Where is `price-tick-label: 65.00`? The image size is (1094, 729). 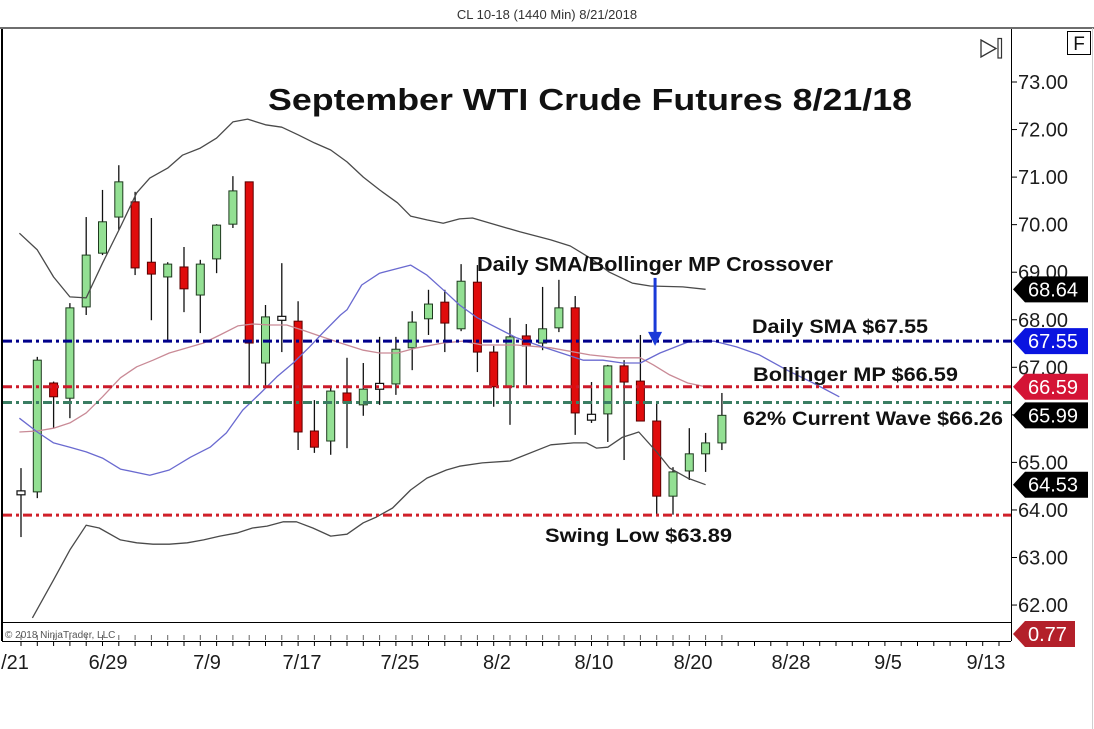 price-tick-label: 65.00 is located at coordinates (1043, 463).